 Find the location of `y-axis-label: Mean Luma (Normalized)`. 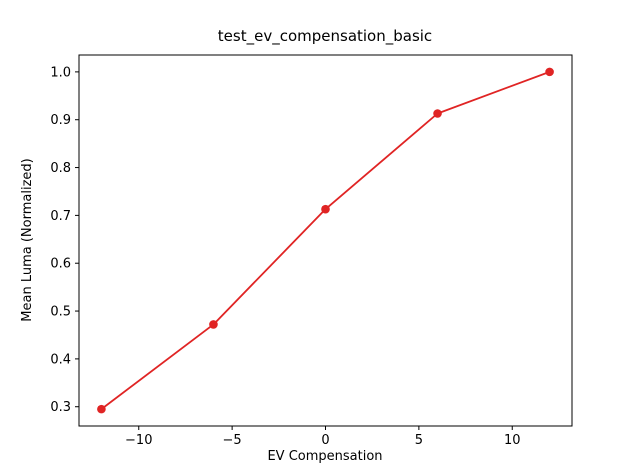

y-axis-label: Mean Luma (Normalized) is located at coordinates (27, 239).